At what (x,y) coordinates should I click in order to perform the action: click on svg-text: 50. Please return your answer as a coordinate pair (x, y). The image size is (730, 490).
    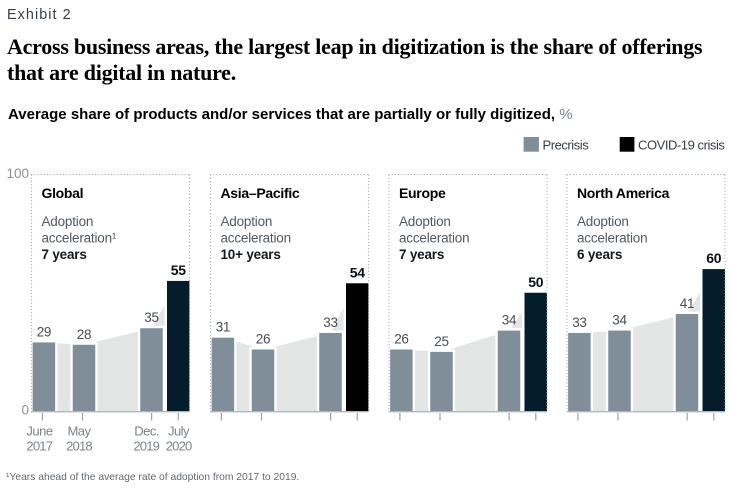
    Looking at the image, I should click on (535, 282).